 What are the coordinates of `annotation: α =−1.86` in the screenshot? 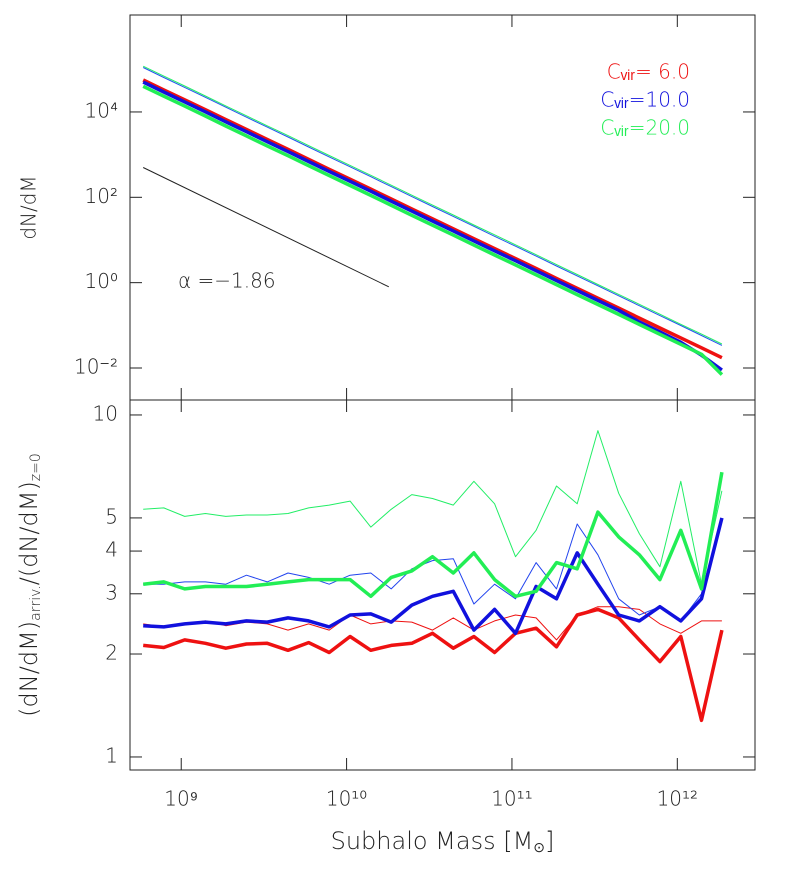 It's located at (227, 281).